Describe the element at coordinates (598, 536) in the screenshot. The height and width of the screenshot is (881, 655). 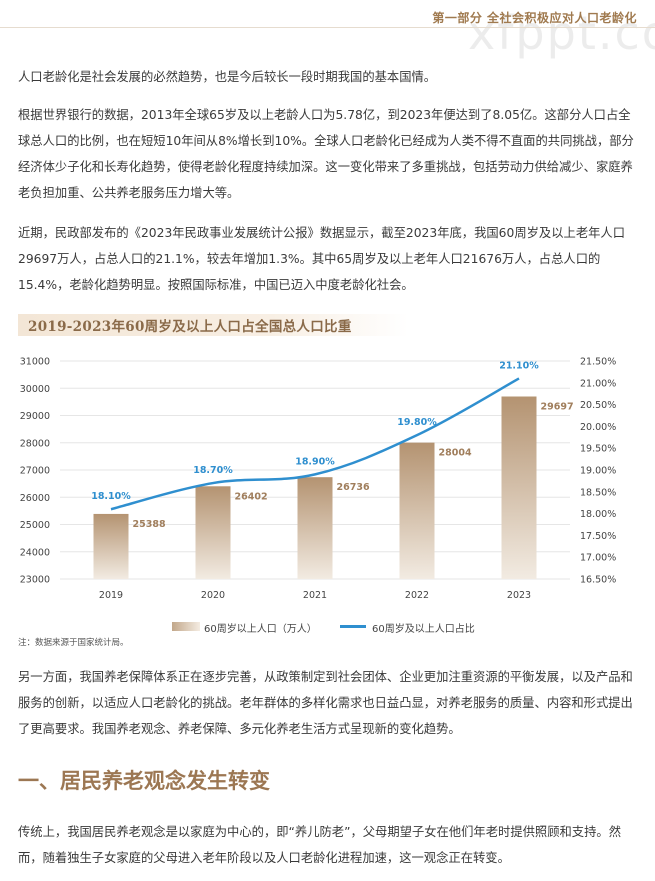
I see `y-right-tick-label: 17.50%` at that location.